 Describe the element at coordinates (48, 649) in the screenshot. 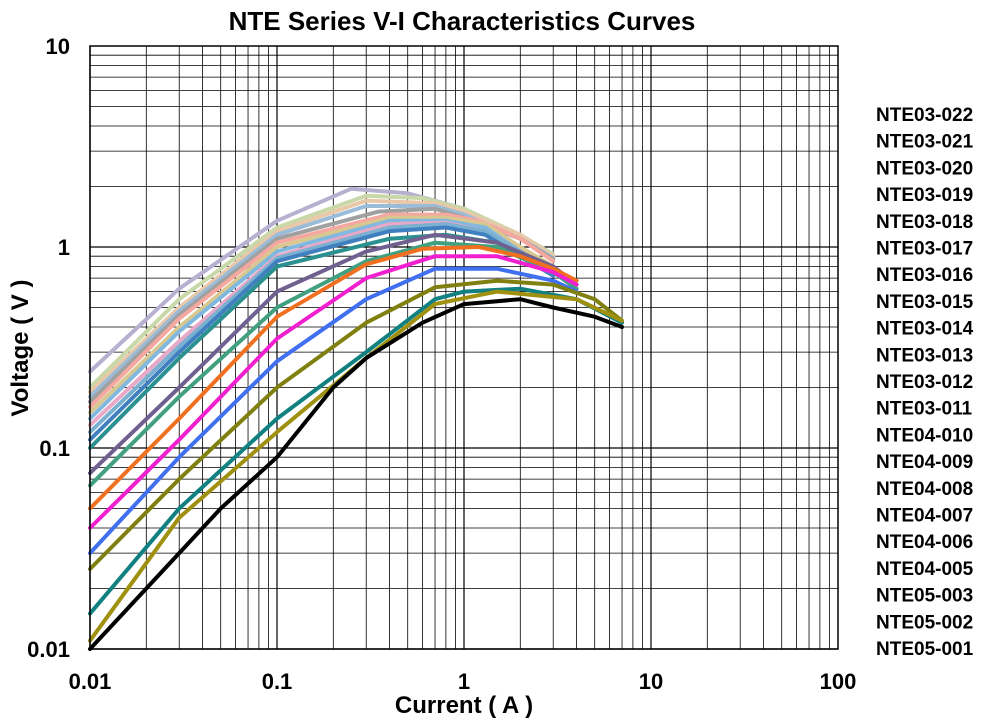

I see `y-tick-label: 0.01` at that location.